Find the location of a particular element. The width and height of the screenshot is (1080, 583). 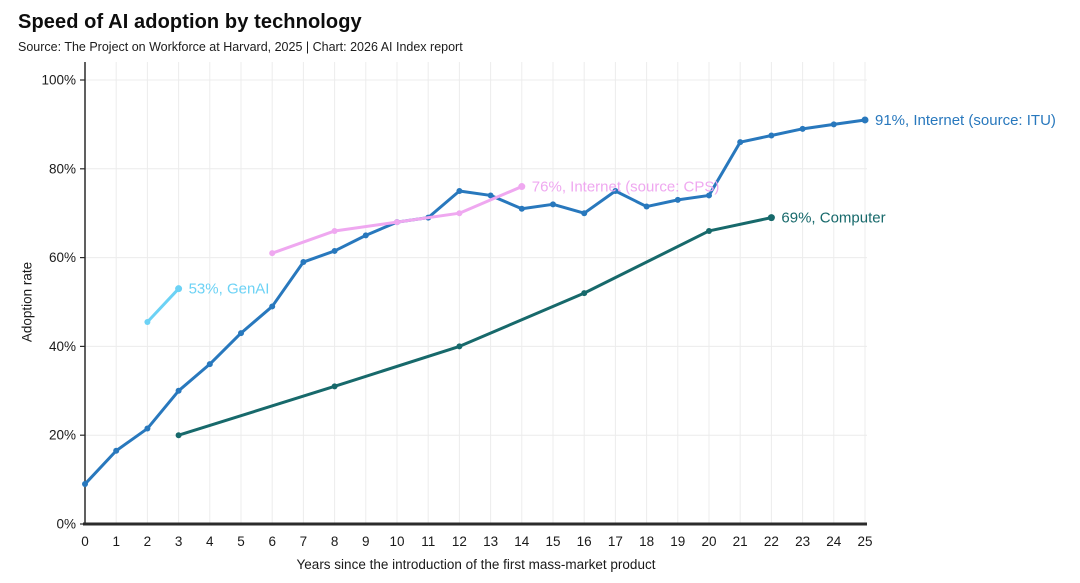

series-end-label-internet-source-cps: 76%, Internet (source: CPS) is located at coordinates (626, 187).